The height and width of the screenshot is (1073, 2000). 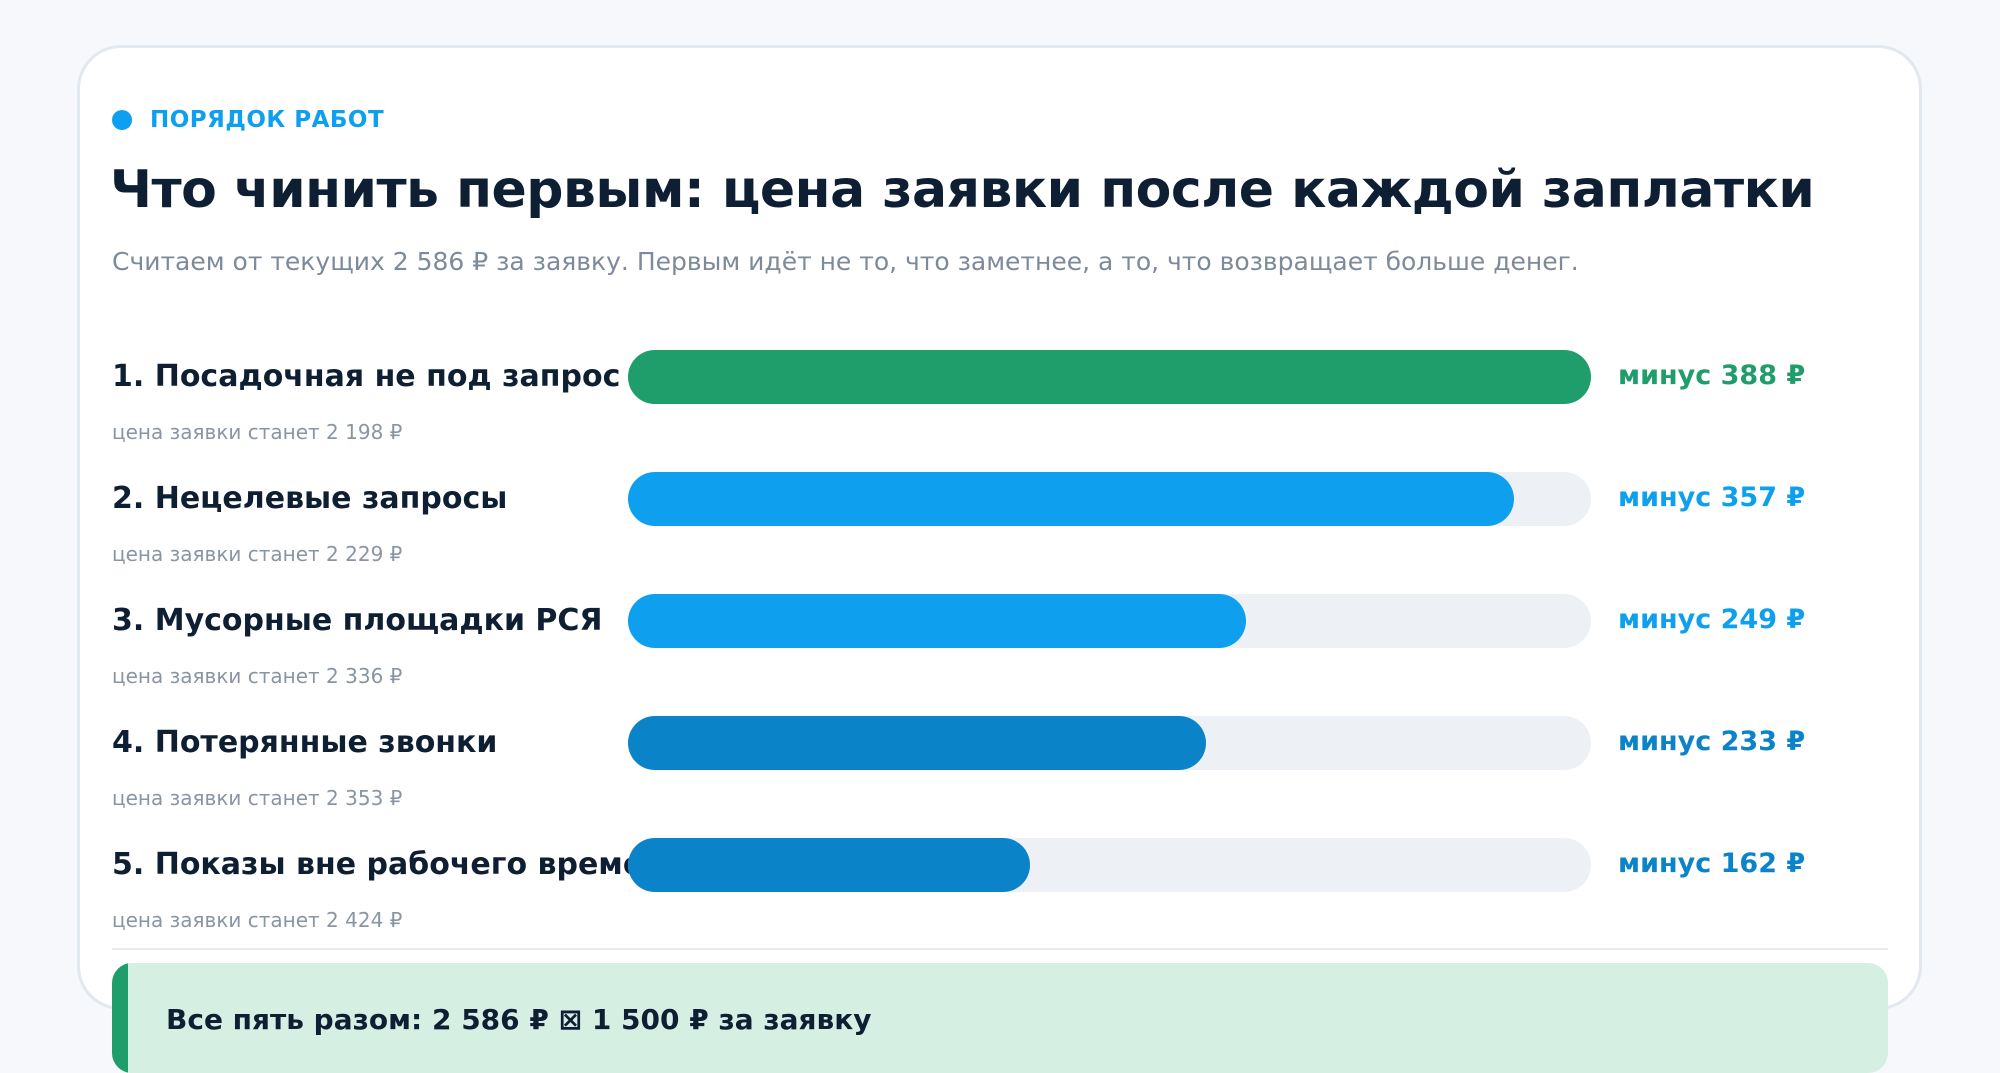 I want to click on bar-value-label: минус 162 ₽, so click(x=1712, y=863).